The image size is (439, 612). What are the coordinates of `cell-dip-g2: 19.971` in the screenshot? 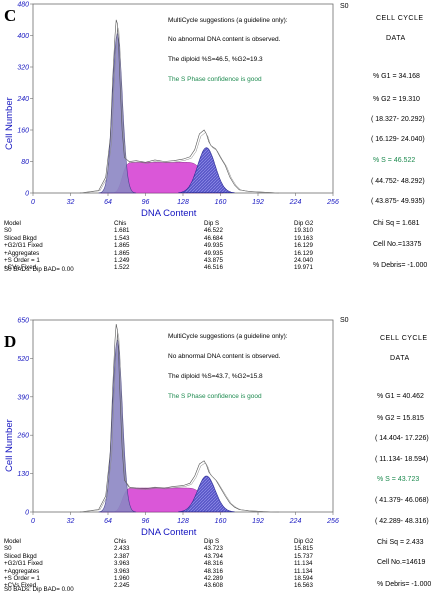 It's located at (303, 268).